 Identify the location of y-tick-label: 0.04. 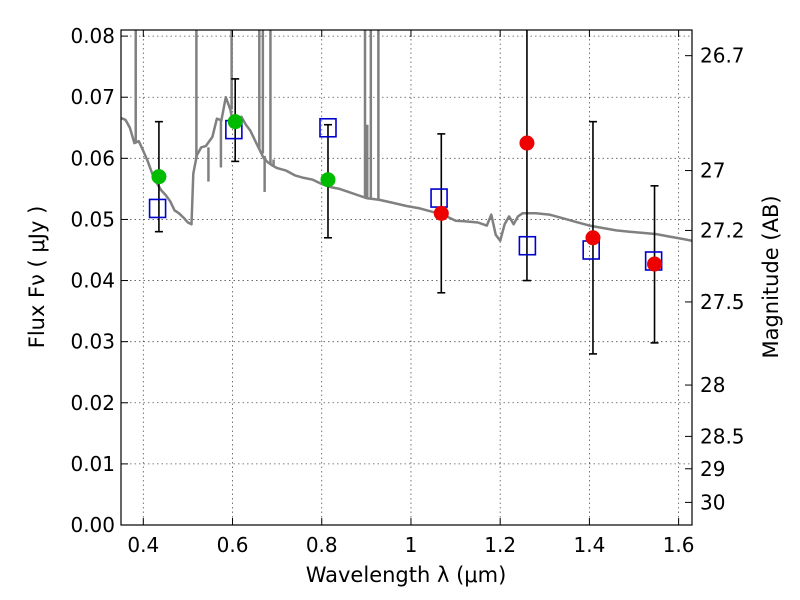
(92, 281).